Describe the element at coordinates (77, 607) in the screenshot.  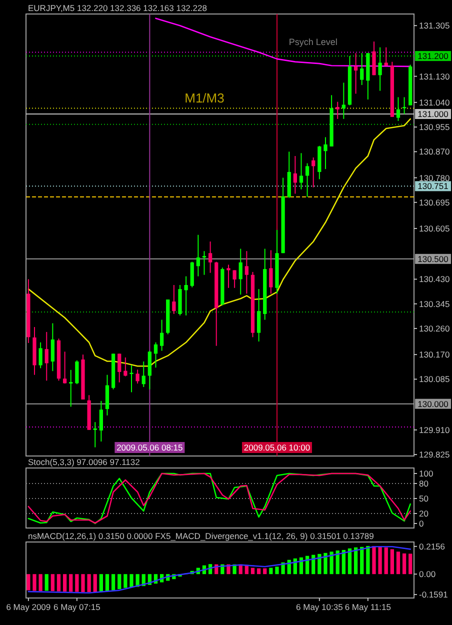
I see `x-tick-label: 6 May 07:15` at that location.